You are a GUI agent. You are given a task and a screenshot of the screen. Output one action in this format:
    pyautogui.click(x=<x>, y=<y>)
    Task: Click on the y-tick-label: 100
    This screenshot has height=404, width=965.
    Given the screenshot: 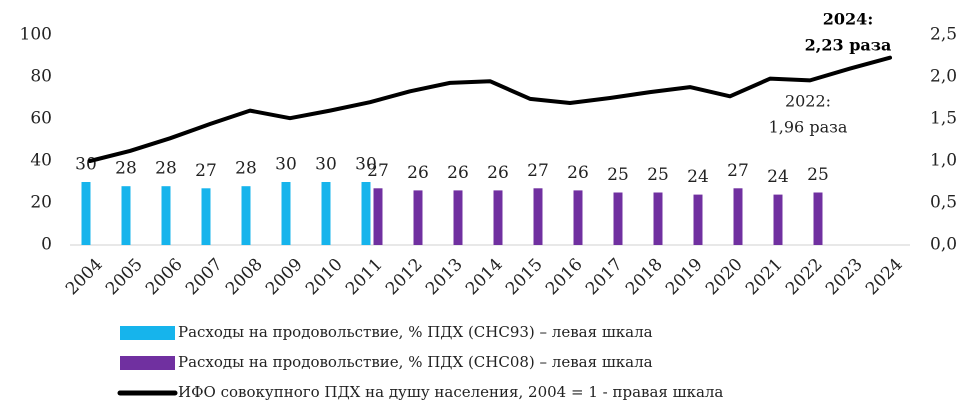 What is the action you would take?
    pyautogui.click(x=36, y=35)
    